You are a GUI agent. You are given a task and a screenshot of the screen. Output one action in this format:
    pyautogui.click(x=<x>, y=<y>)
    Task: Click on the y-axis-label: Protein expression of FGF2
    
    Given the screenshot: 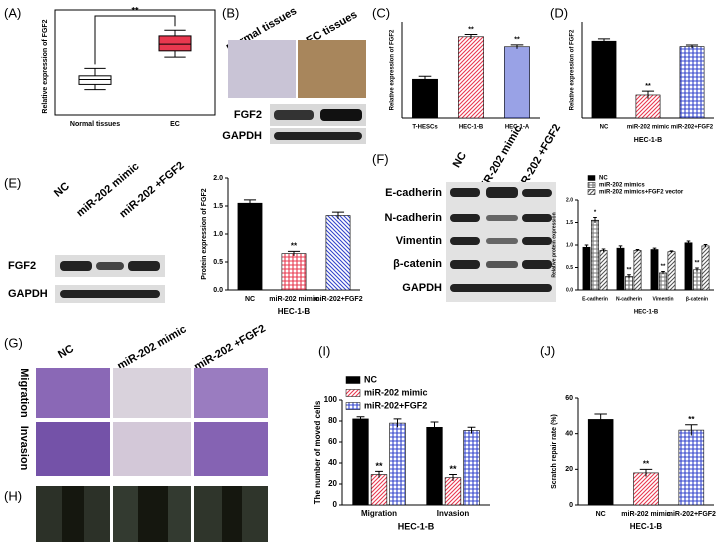 What is the action you would take?
    pyautogui.click(x=204, y=234)
    